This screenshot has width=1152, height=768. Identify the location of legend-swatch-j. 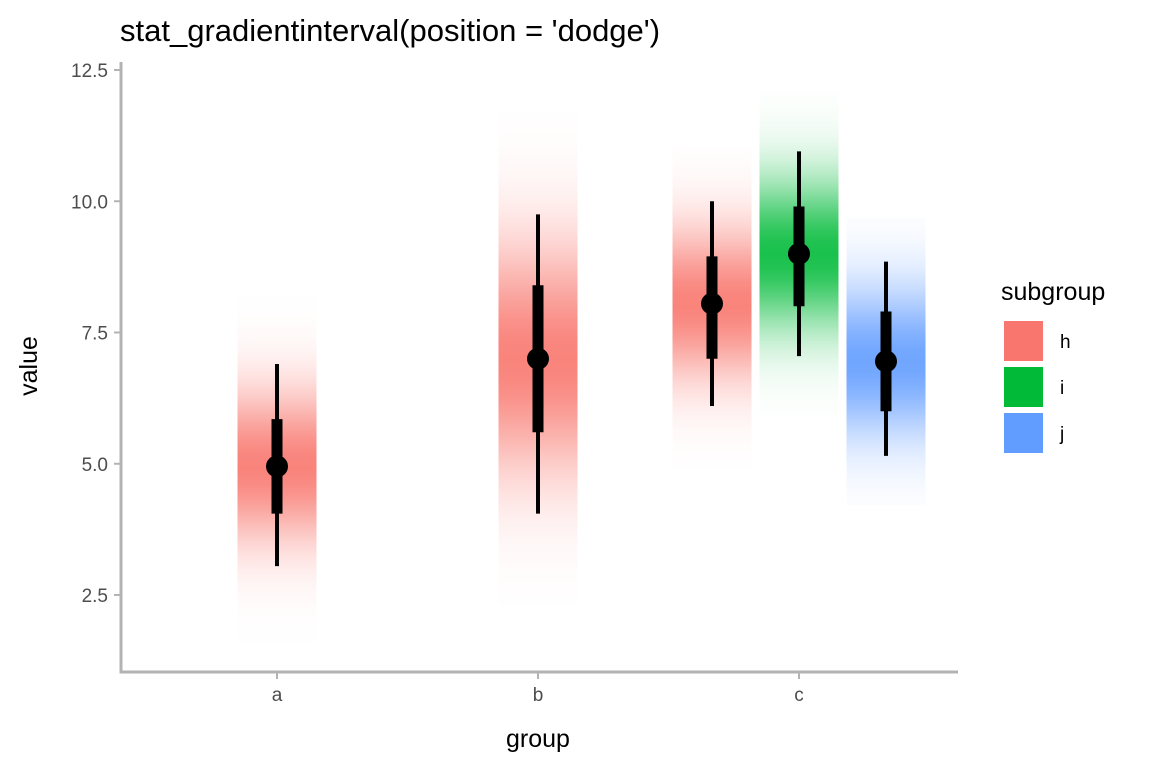
(1023, 433).